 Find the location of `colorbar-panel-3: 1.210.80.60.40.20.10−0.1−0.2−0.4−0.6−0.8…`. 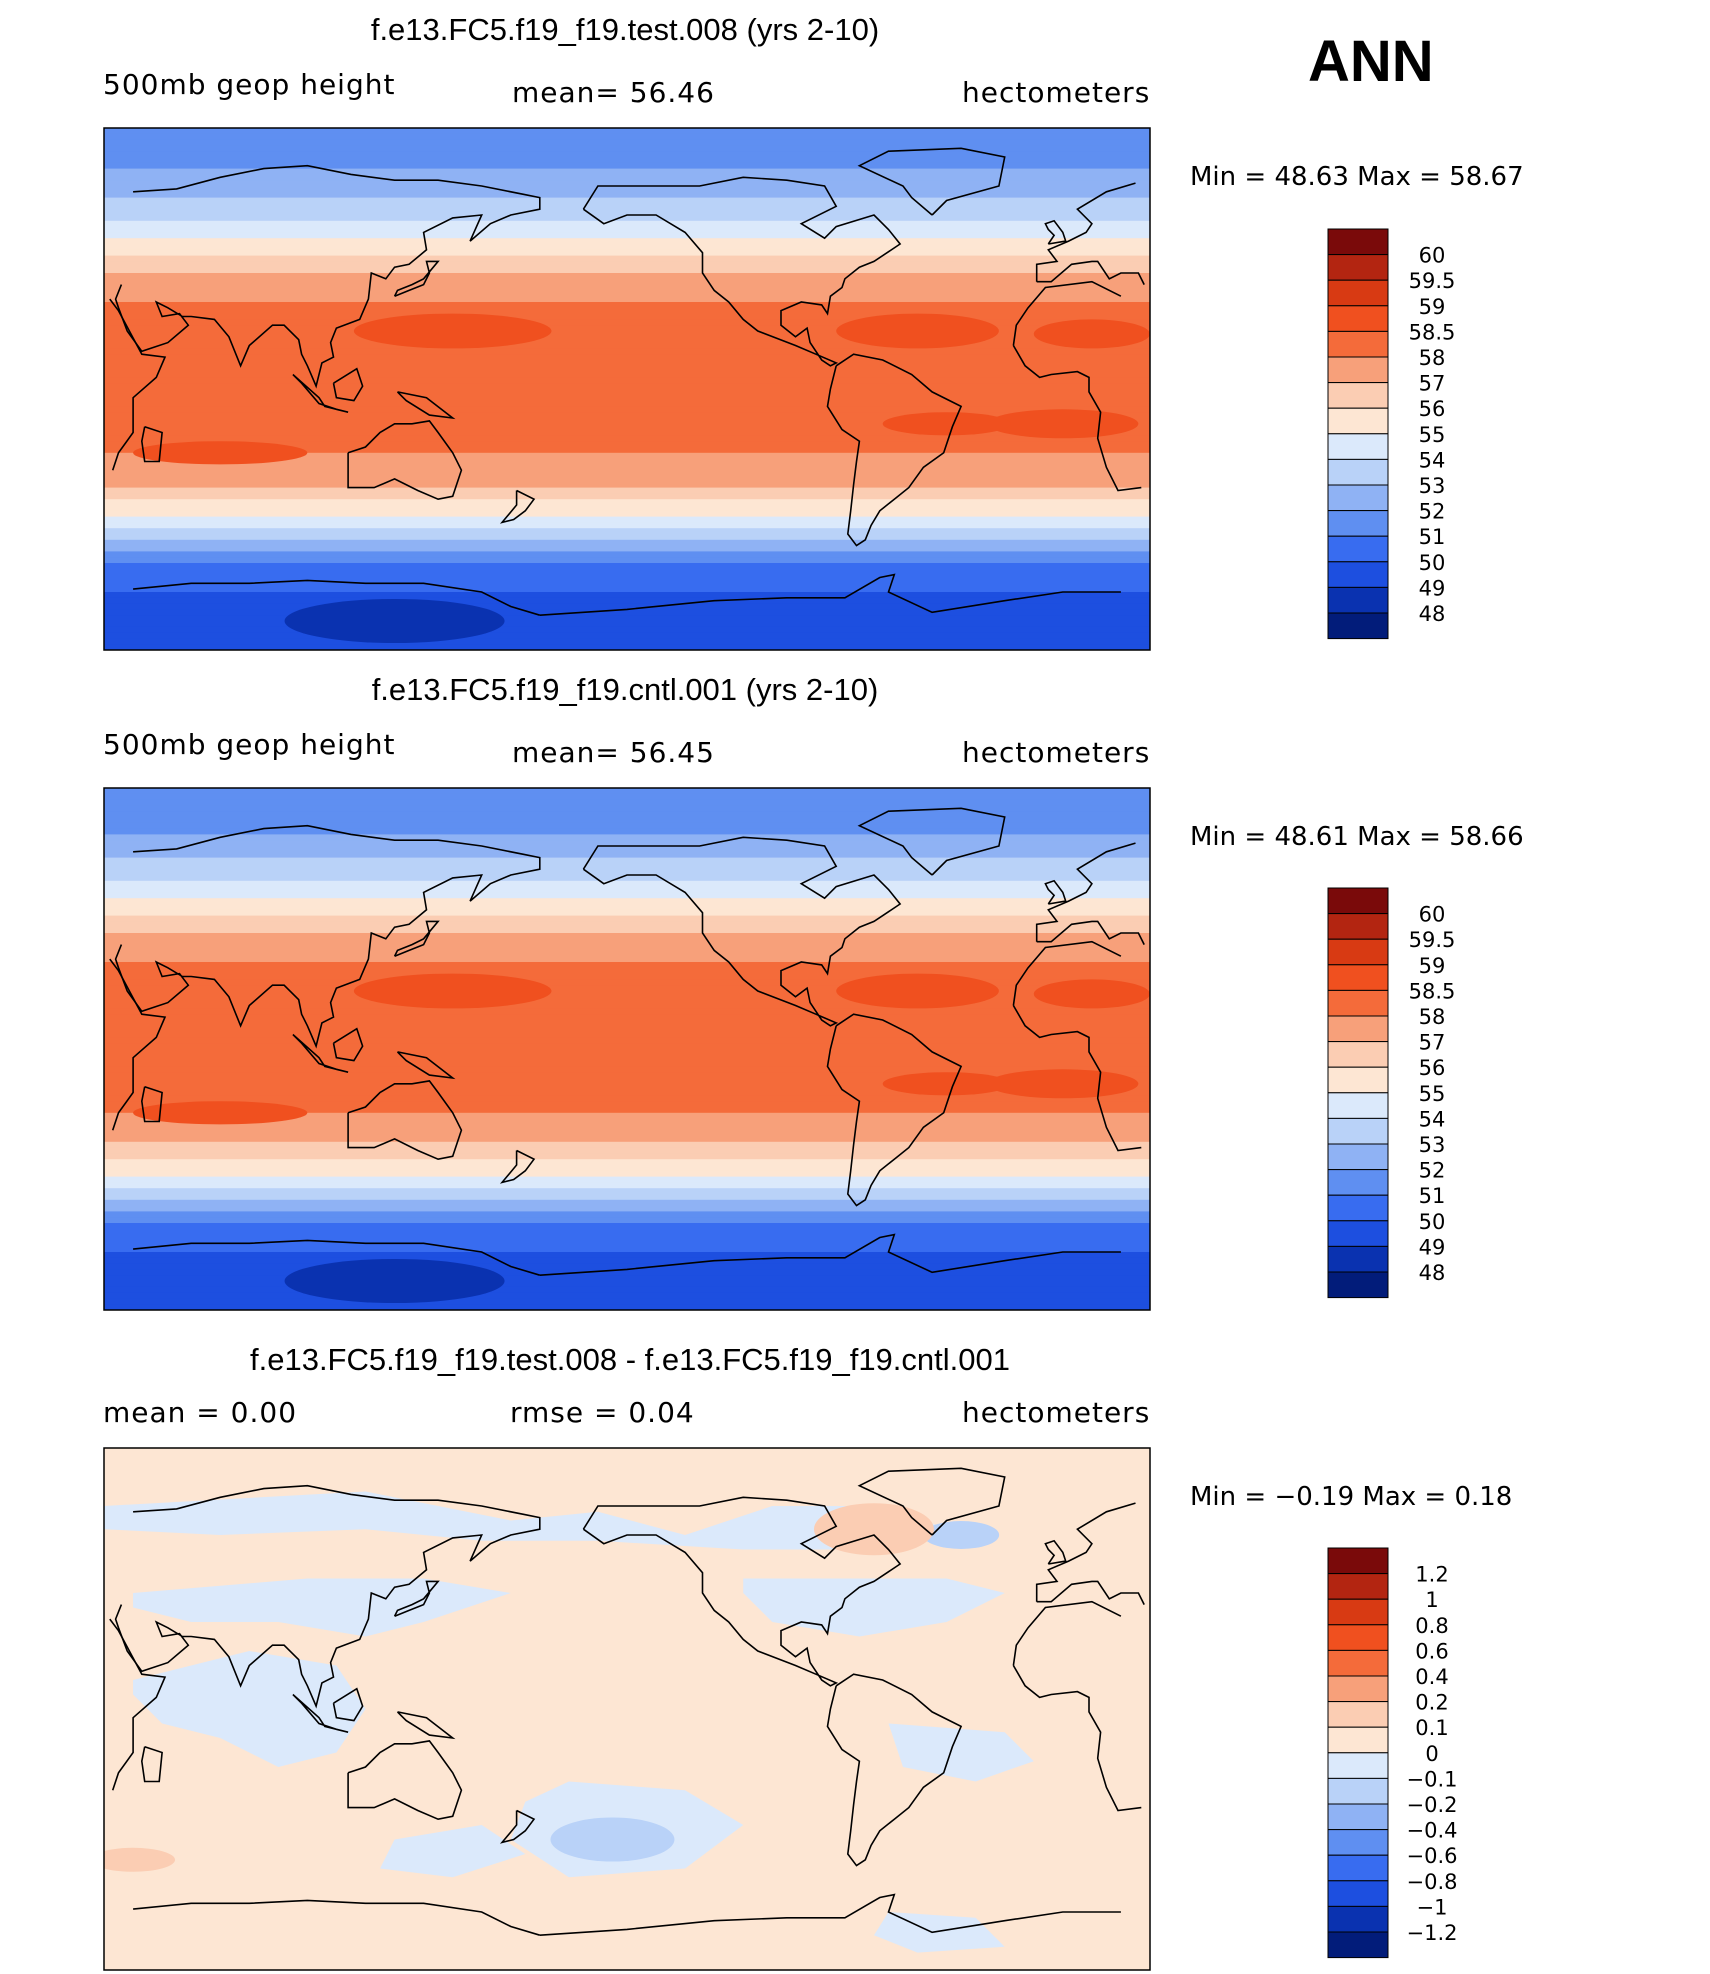

colorbar-panel-3: 1.210.80.60.40.20.10−0.1−0.2−0.4−0.6−0.8… is located at coordinates (1392, 1753).